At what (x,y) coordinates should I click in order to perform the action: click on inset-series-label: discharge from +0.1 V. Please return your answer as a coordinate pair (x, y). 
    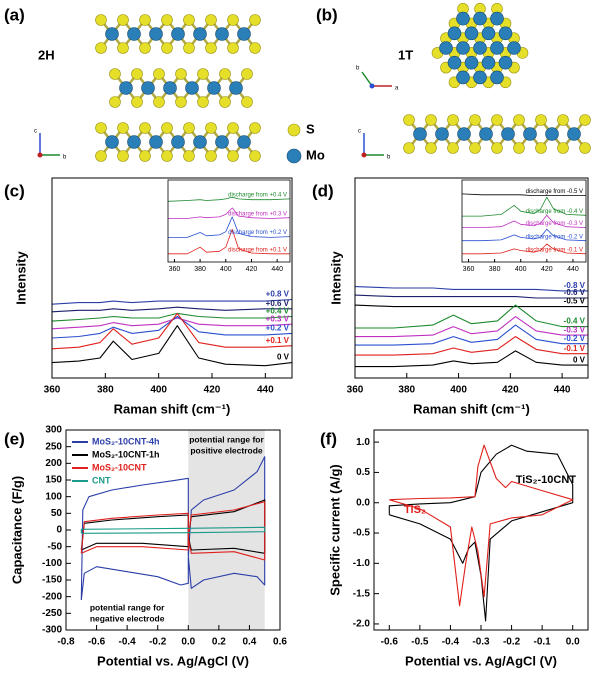
    Looking at the image, I should click on (257, 250).